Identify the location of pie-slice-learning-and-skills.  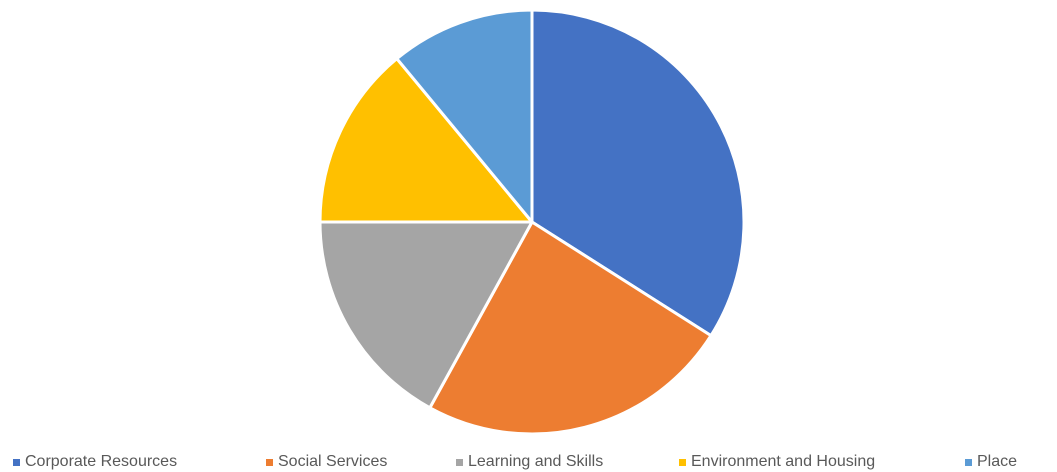
(426, 315).